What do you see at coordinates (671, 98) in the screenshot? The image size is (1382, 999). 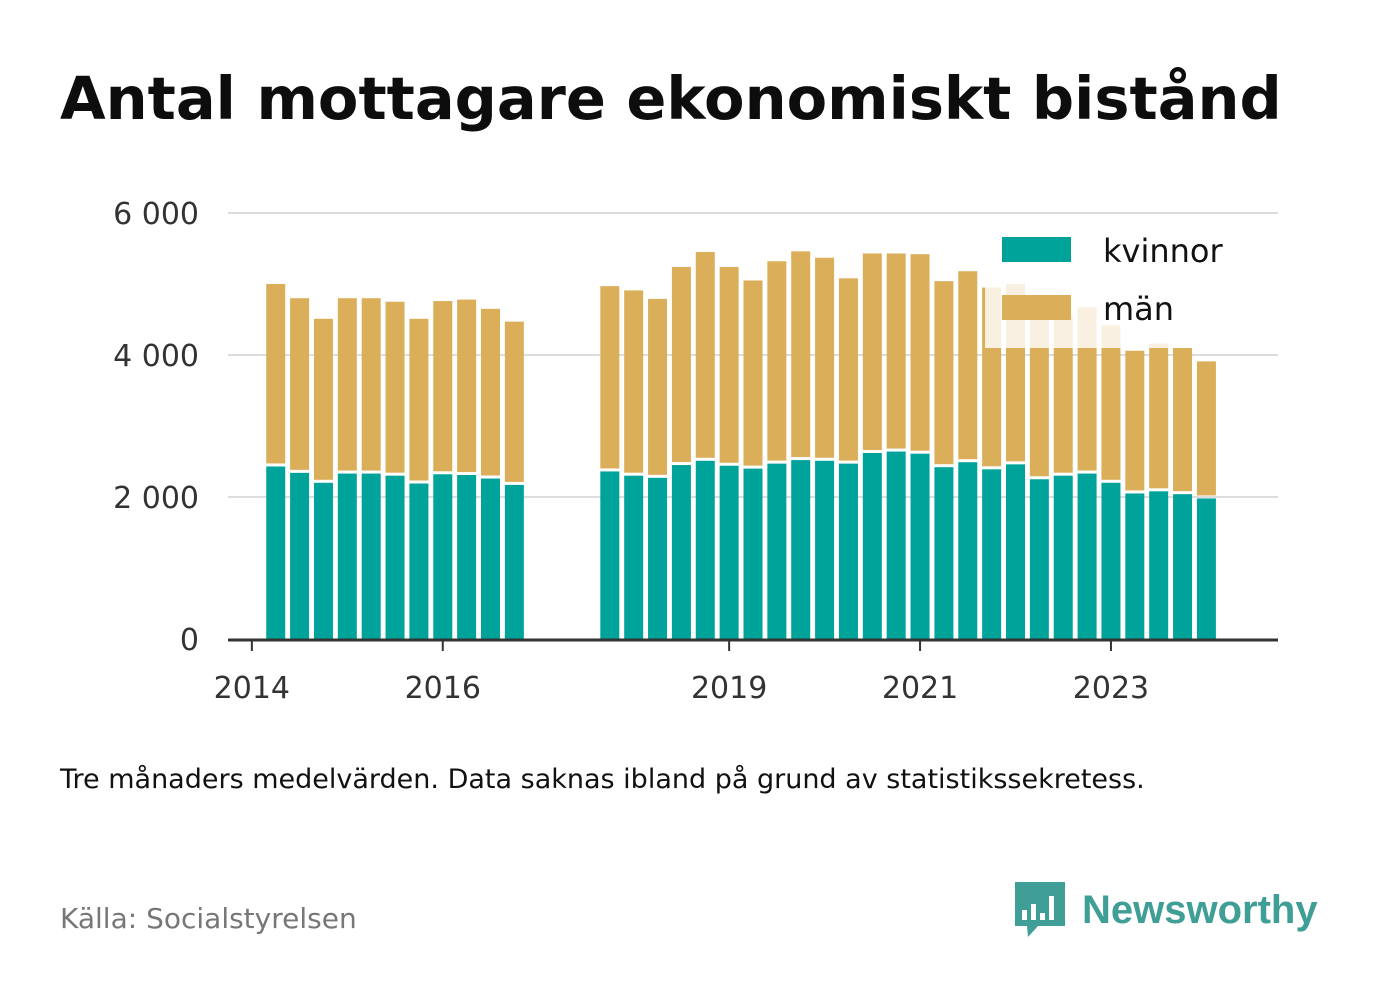 I see `chart-title: Antal mottagare ekonomiskt bistånd` at bounding box center [671, 98].